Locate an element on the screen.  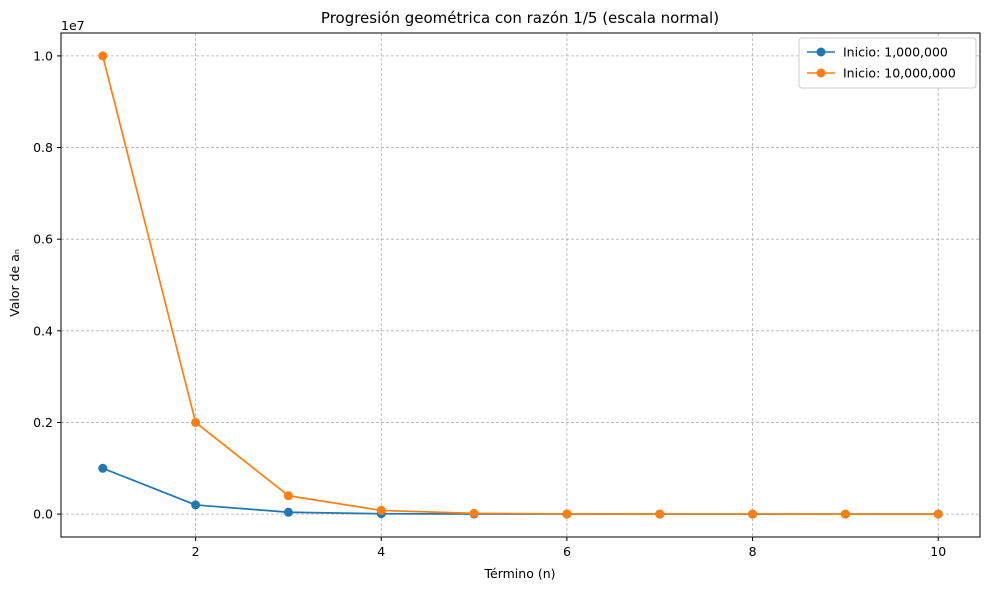
y-tick-label: 0.0 is located at coordinates (43, 514).